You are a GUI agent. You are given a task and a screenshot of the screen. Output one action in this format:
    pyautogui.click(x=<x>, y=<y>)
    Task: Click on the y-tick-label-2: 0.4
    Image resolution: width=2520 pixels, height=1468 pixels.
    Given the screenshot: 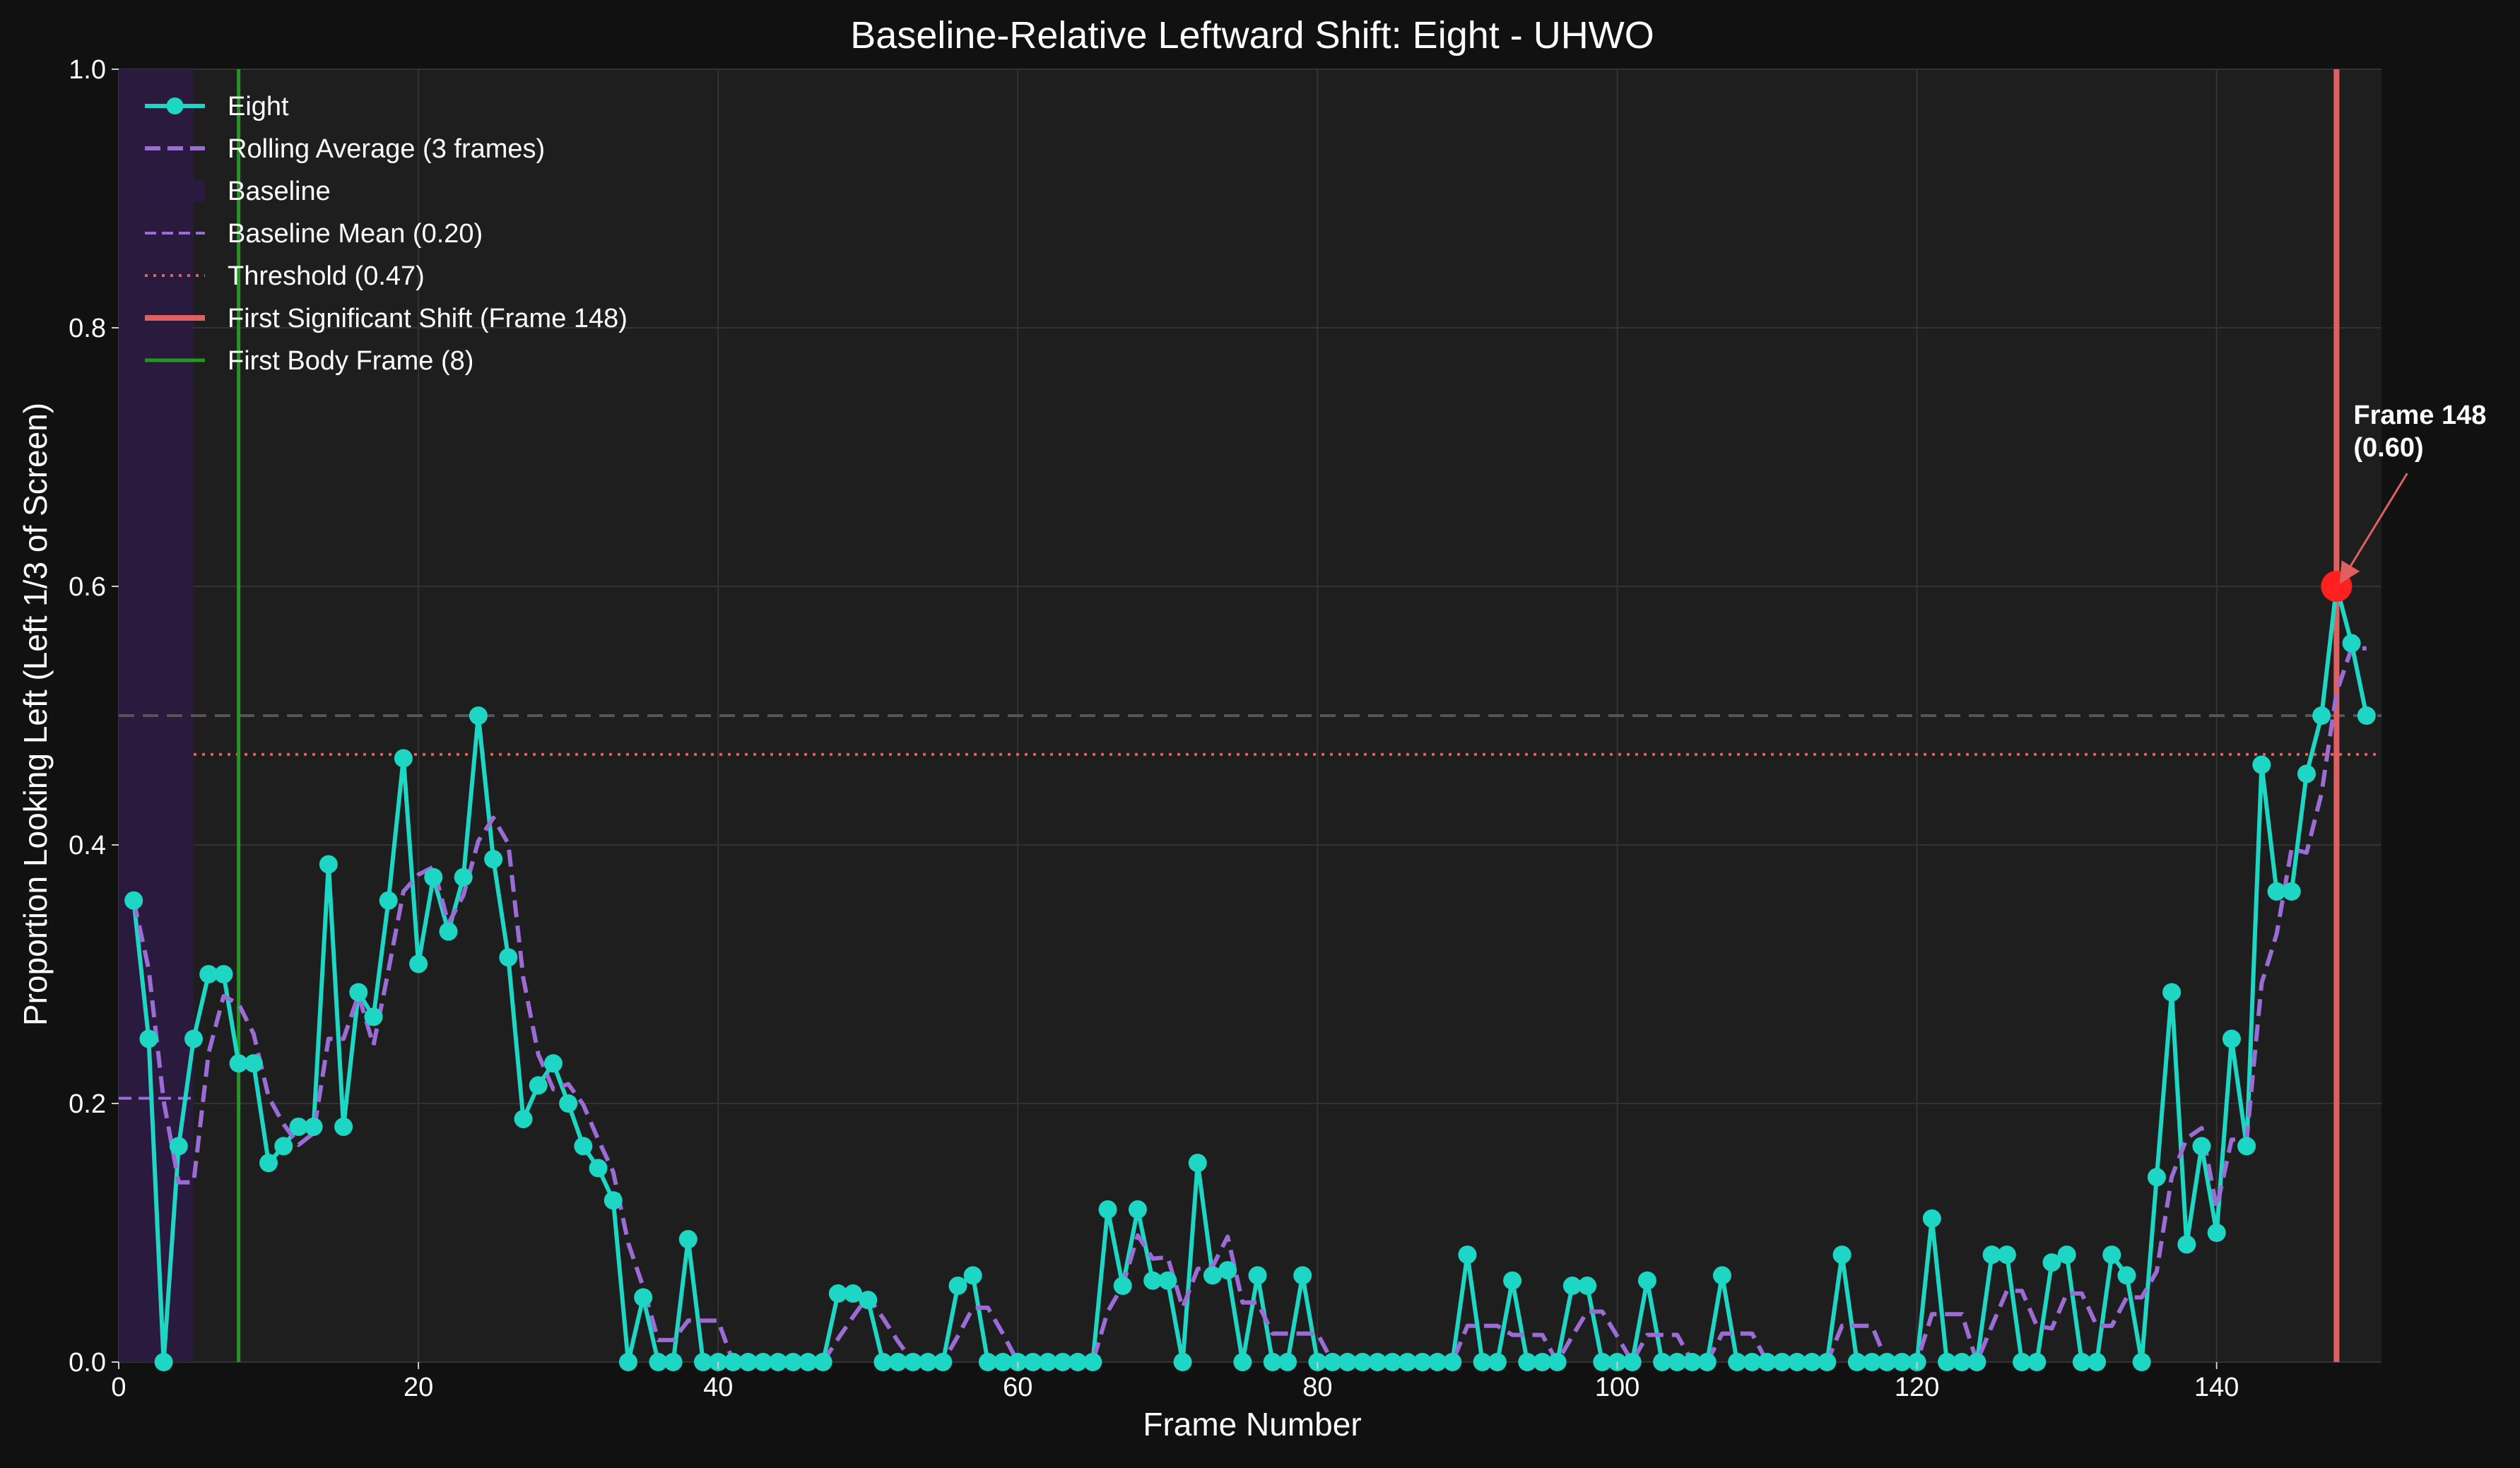 What is the action you would take?
    pyautogui.click(x=88, y=845)
    